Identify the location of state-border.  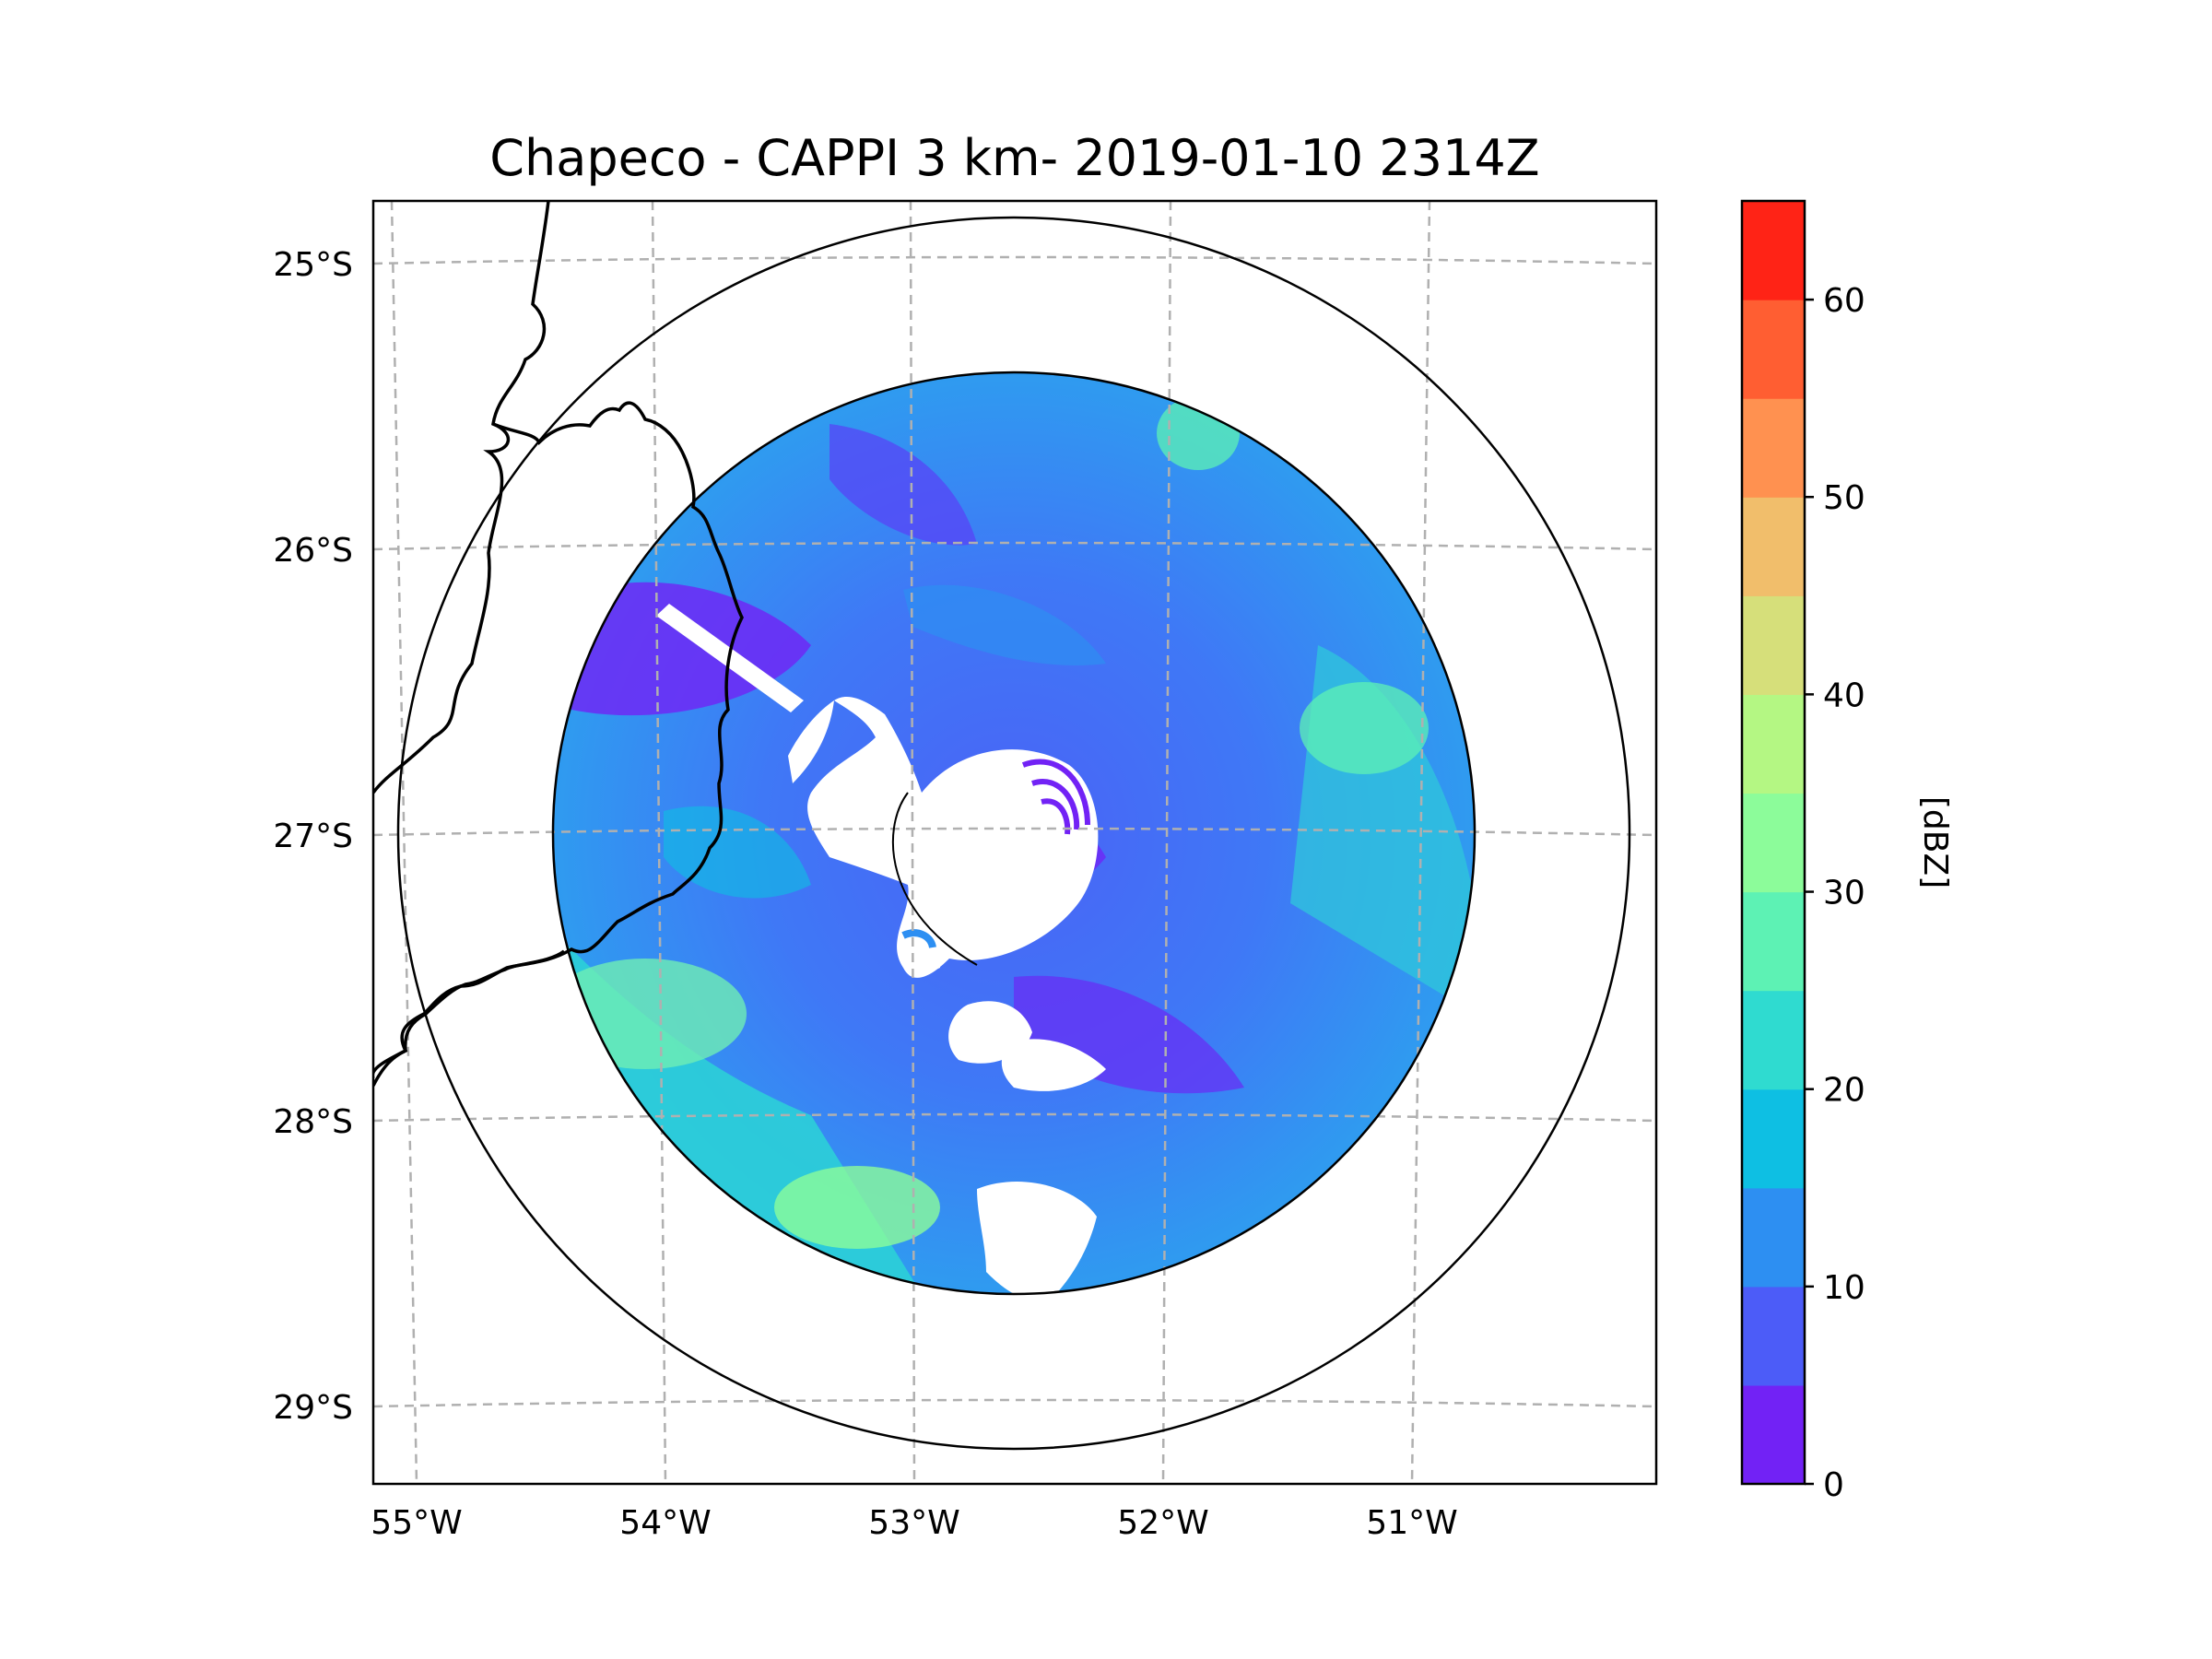
(558, 739).